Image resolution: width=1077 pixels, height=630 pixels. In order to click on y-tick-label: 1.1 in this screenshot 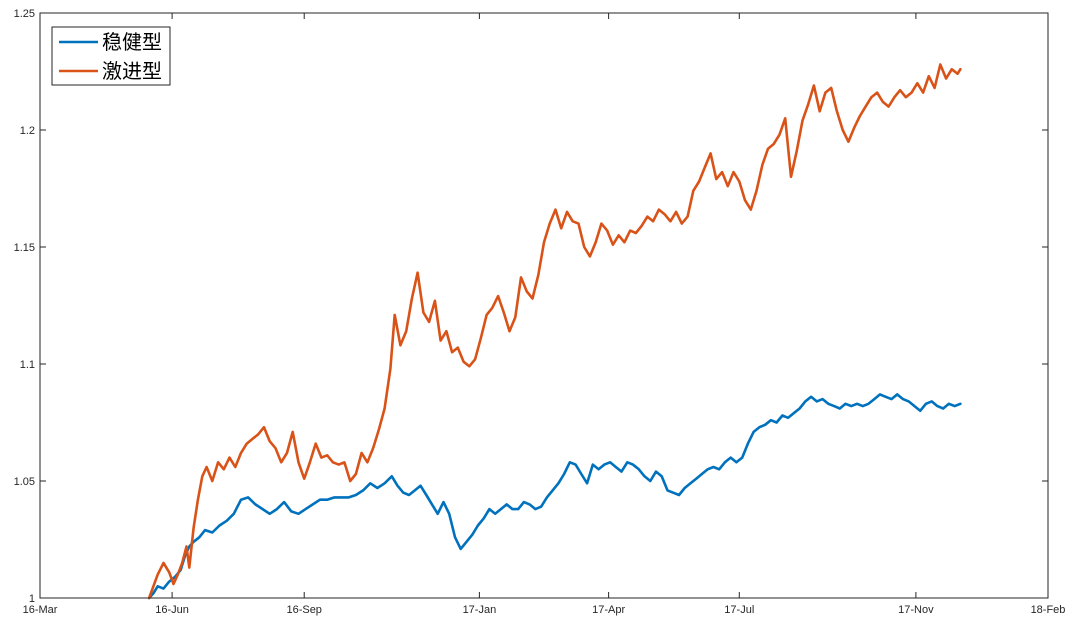, I will do `click(27, 365)`.